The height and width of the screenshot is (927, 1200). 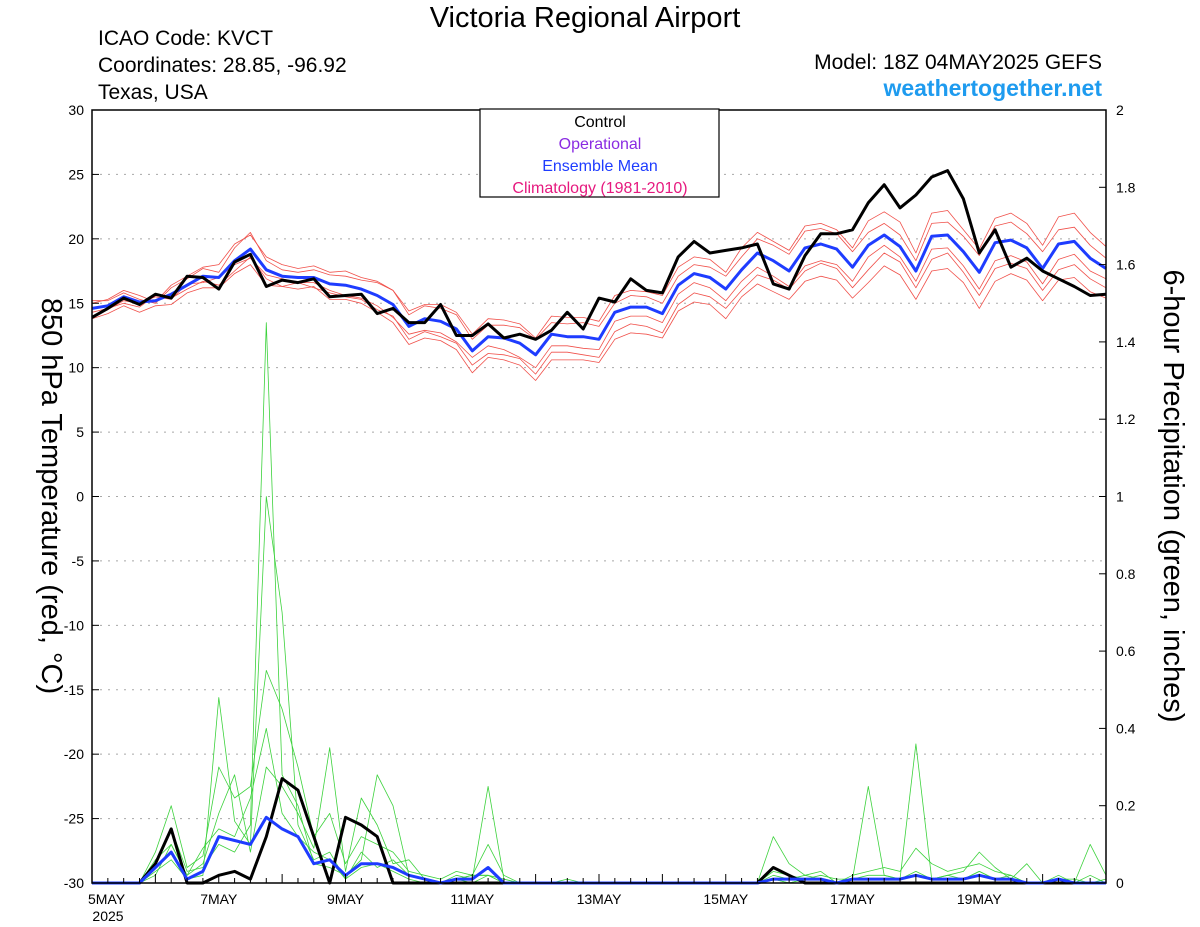 I want to click on y-right-tick-label: 1.2, so click(x=1126, y=419).